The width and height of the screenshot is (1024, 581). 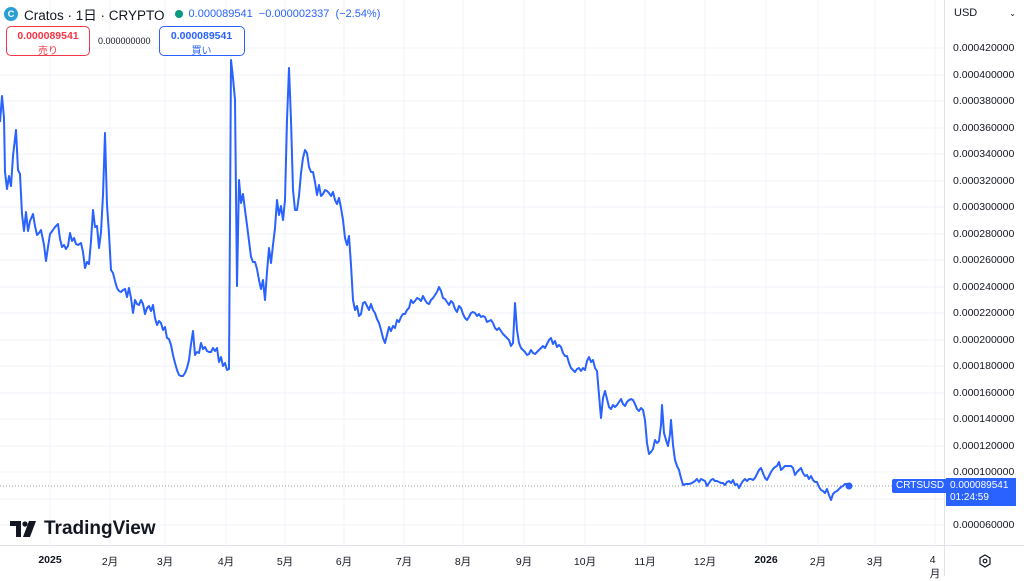 What do you see at coordinates (979, 485) in the screenshot?
I see `last-price-value: 0.000089541` at bounding box center [979, 485].